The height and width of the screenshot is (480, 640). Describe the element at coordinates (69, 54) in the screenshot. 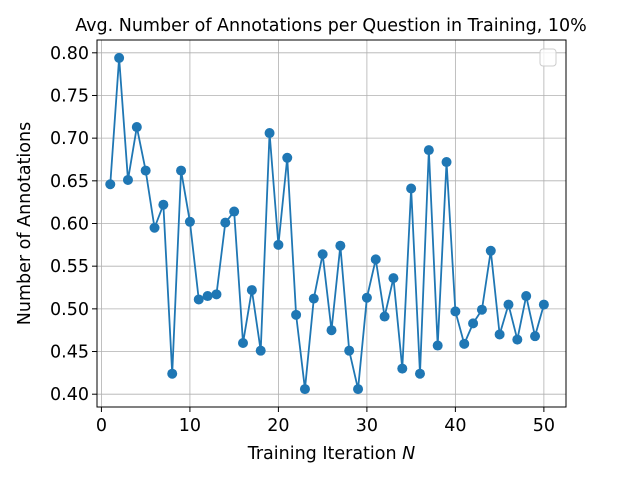

I see `y-tick-label: 0.80` at that location.